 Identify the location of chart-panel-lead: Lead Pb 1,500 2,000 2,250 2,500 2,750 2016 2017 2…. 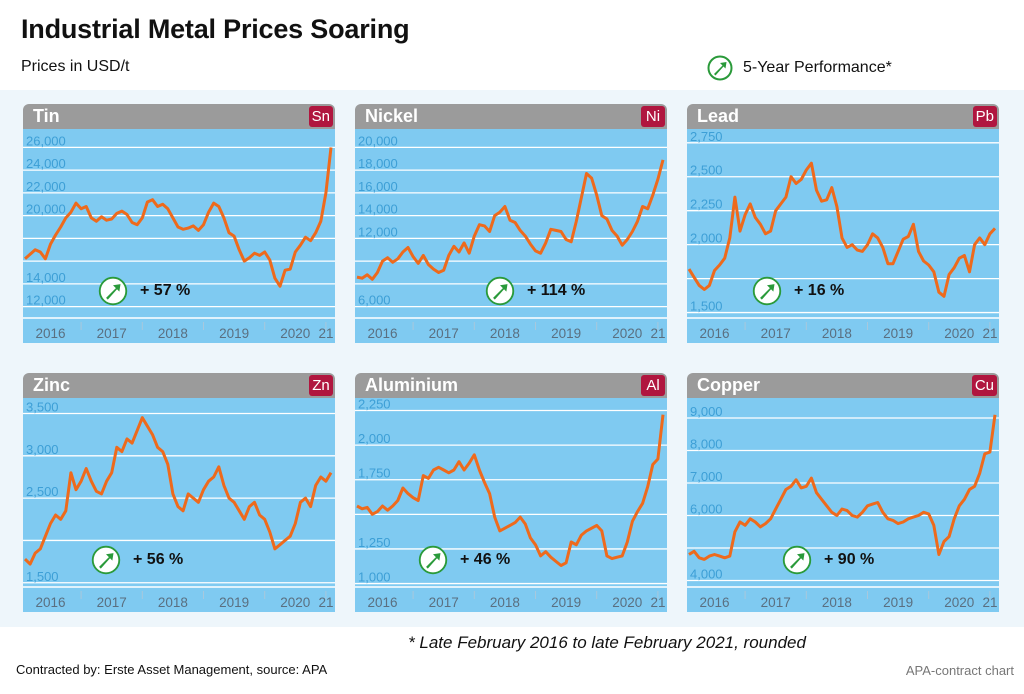
(843, 223).